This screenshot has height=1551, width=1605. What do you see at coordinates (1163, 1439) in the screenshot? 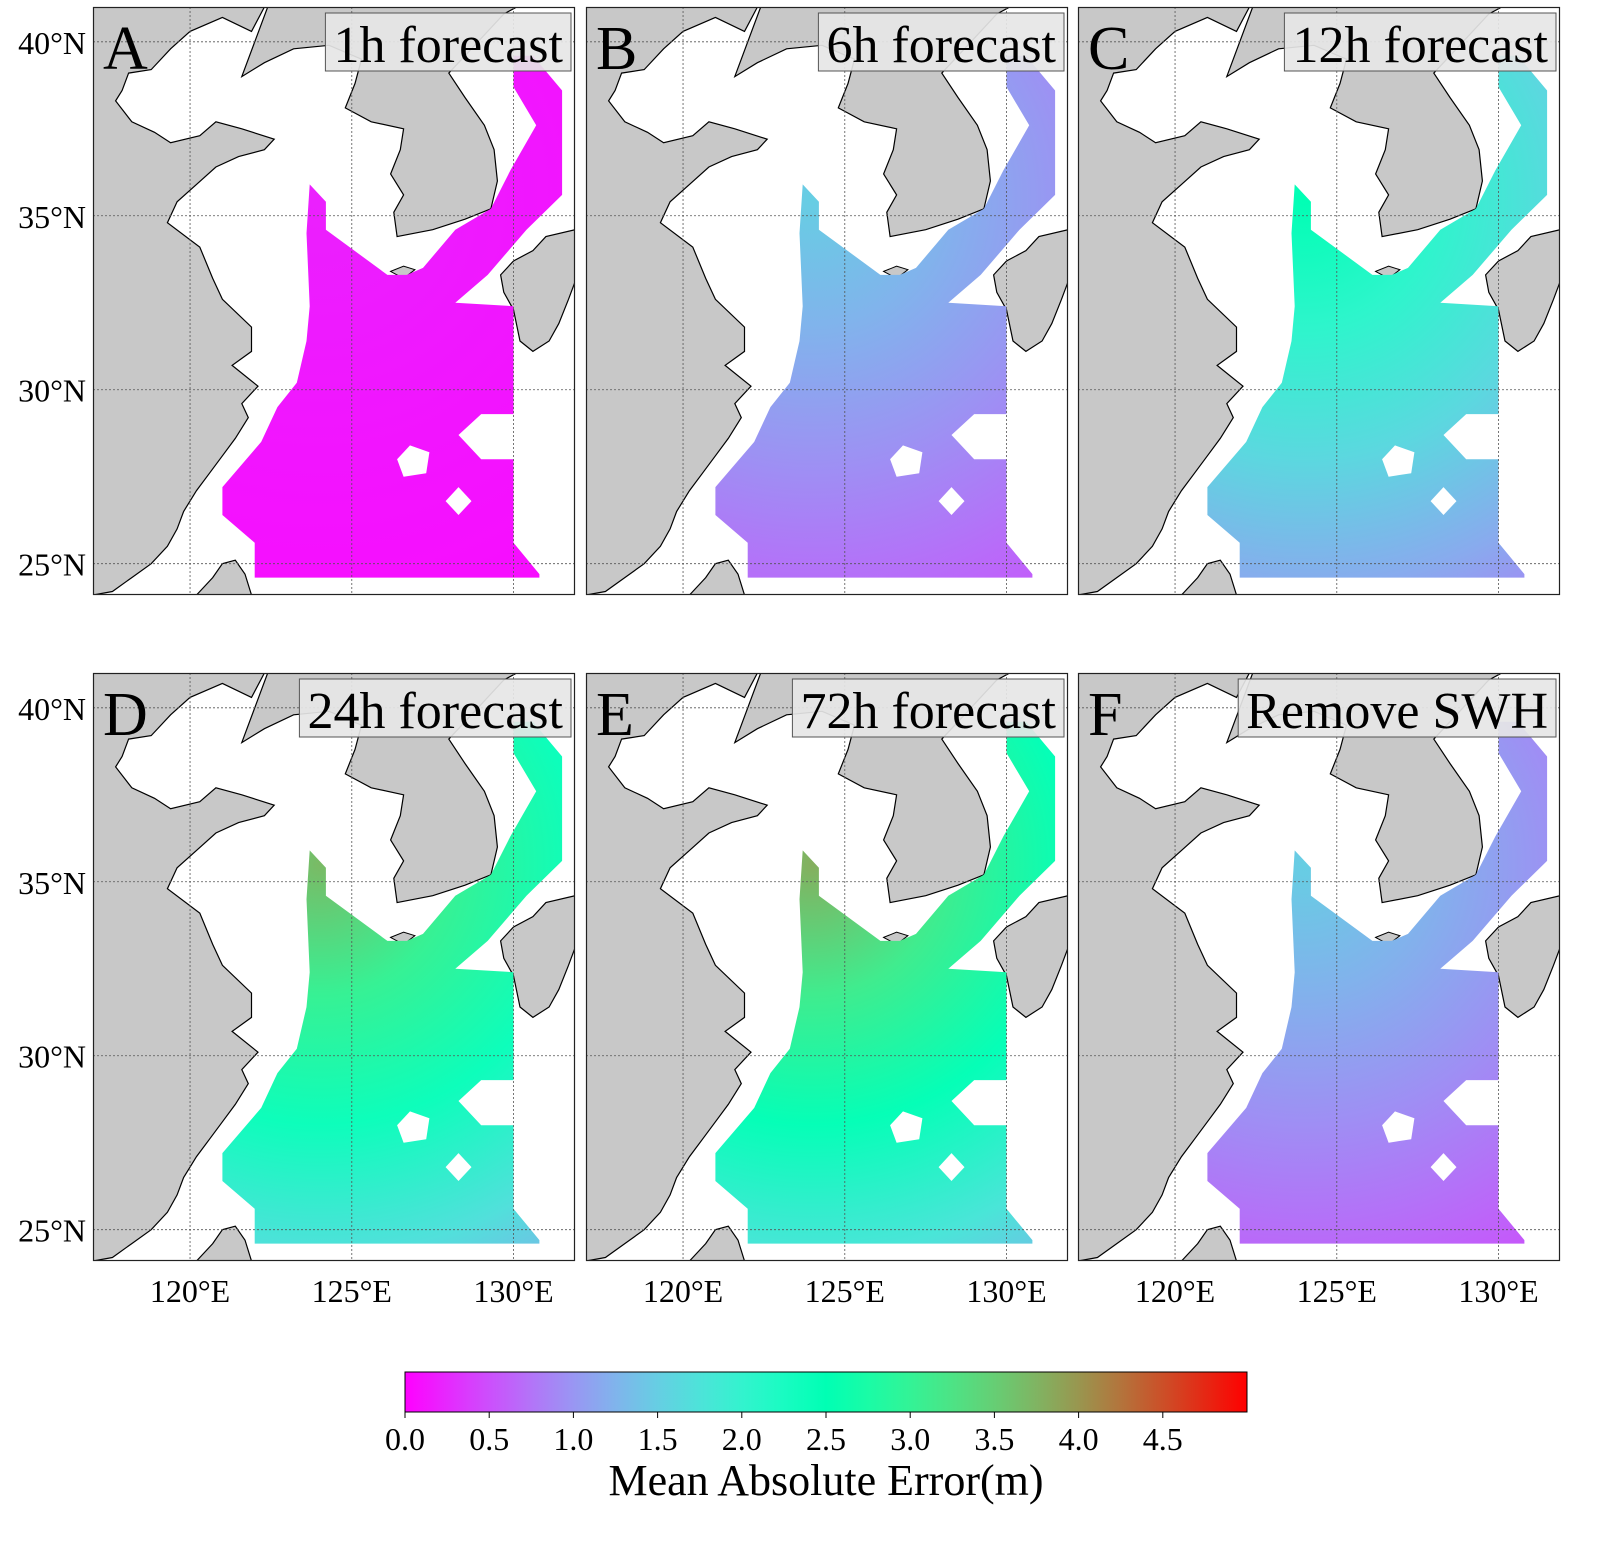
I see `colorbar-tick-label: 4.5` at bounding box center [1163, 1439].